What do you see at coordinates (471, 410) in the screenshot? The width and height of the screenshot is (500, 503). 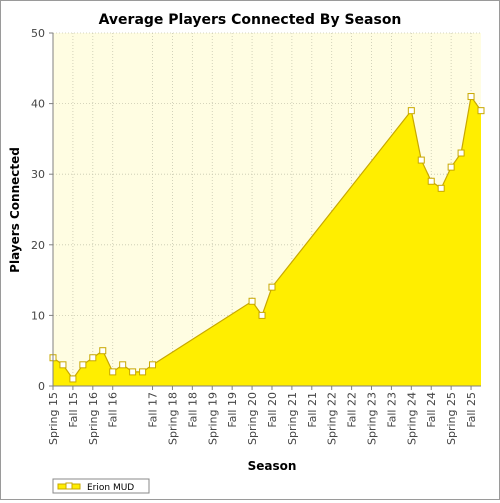 I see `x-tick-label: Fall 25` at bounding box center [471, 410].